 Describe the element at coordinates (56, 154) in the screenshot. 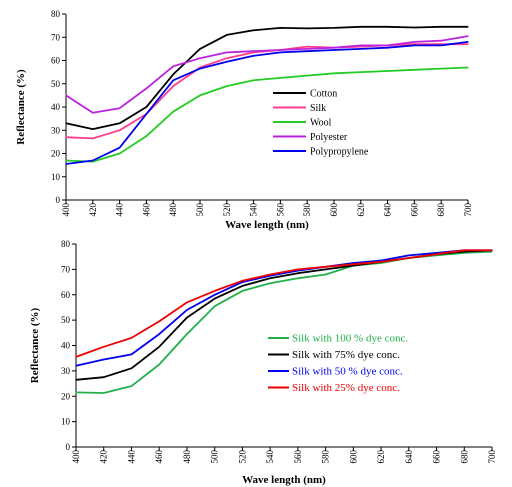

I see `y-tick-label: 20` at that location.